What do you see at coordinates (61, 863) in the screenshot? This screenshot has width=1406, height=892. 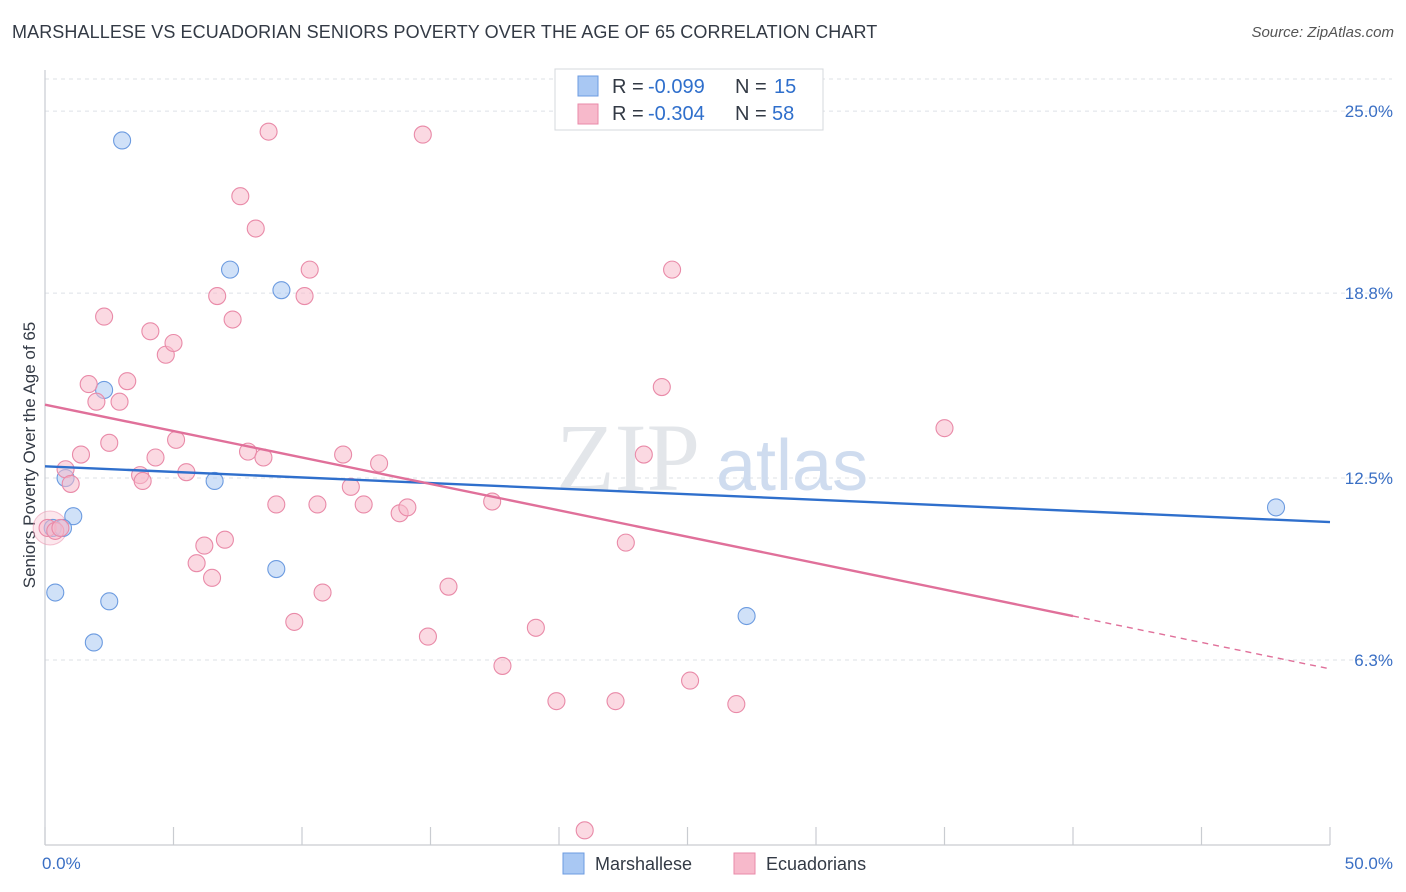 I see `x-tick-label-min: 0.0%` at bounding box center [61, 863].